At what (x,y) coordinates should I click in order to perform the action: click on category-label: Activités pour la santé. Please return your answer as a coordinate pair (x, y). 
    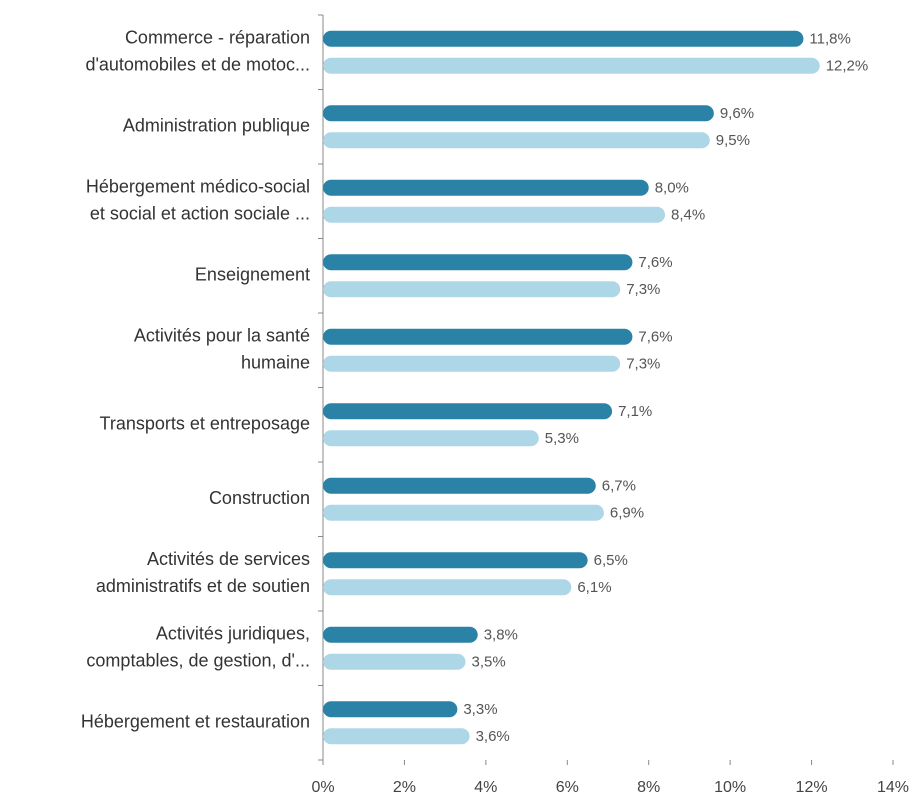
    Looking at the image, I should click on (222, 336).